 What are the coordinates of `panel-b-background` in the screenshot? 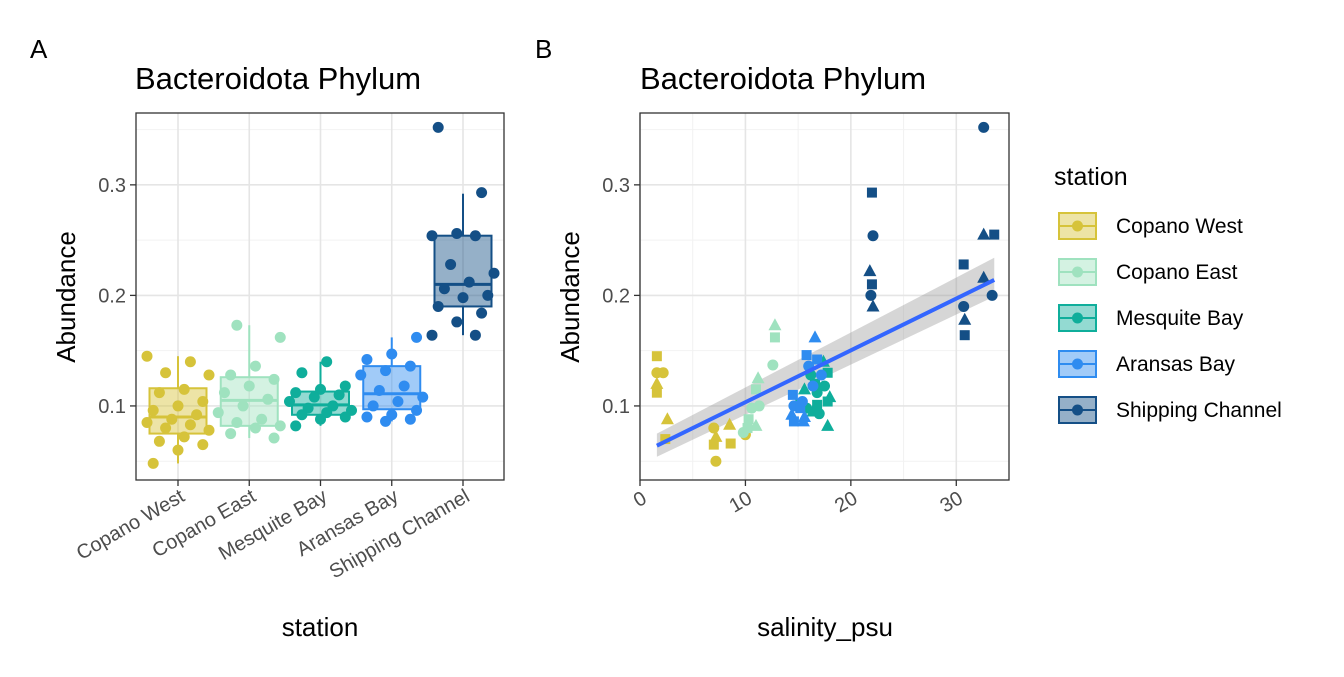 It's located at (824, 296).